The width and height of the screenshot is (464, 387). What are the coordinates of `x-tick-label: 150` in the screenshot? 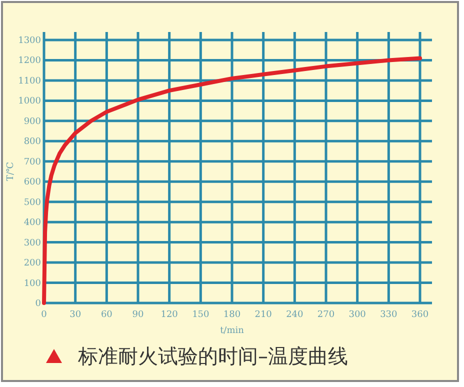 It's located at (201, 315).